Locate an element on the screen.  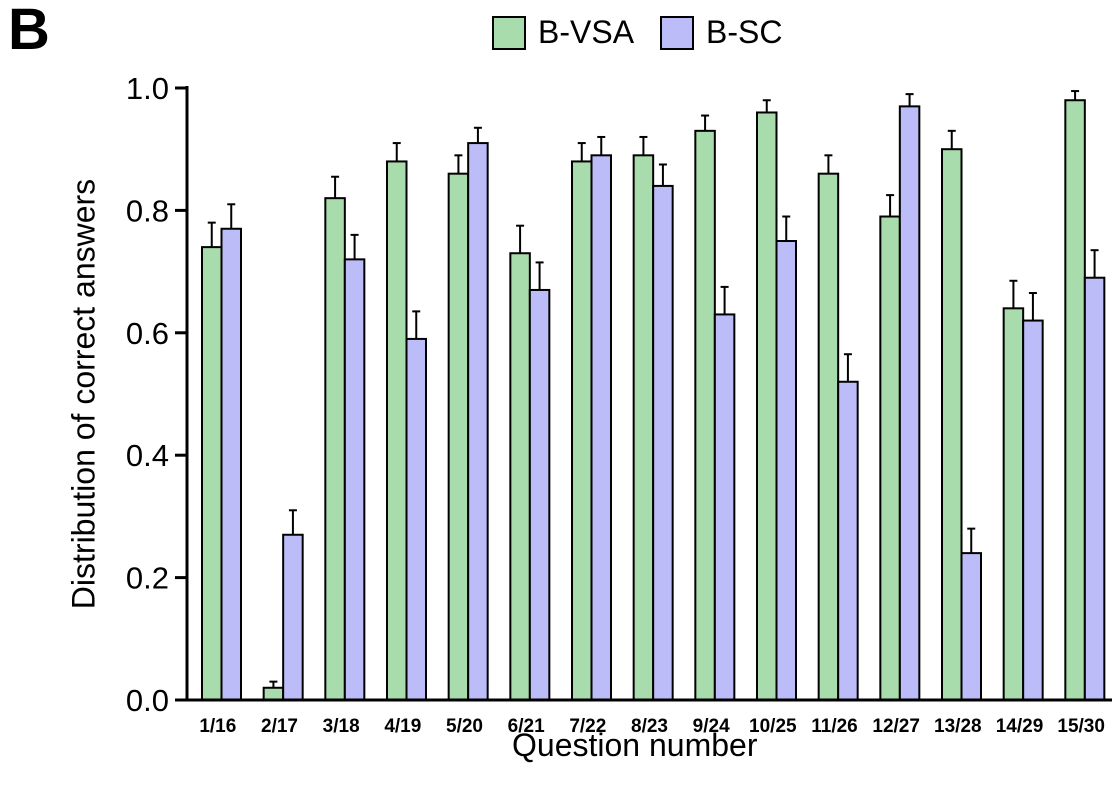
x-tick-label: 5/20 is located at coordinates (464, 726).